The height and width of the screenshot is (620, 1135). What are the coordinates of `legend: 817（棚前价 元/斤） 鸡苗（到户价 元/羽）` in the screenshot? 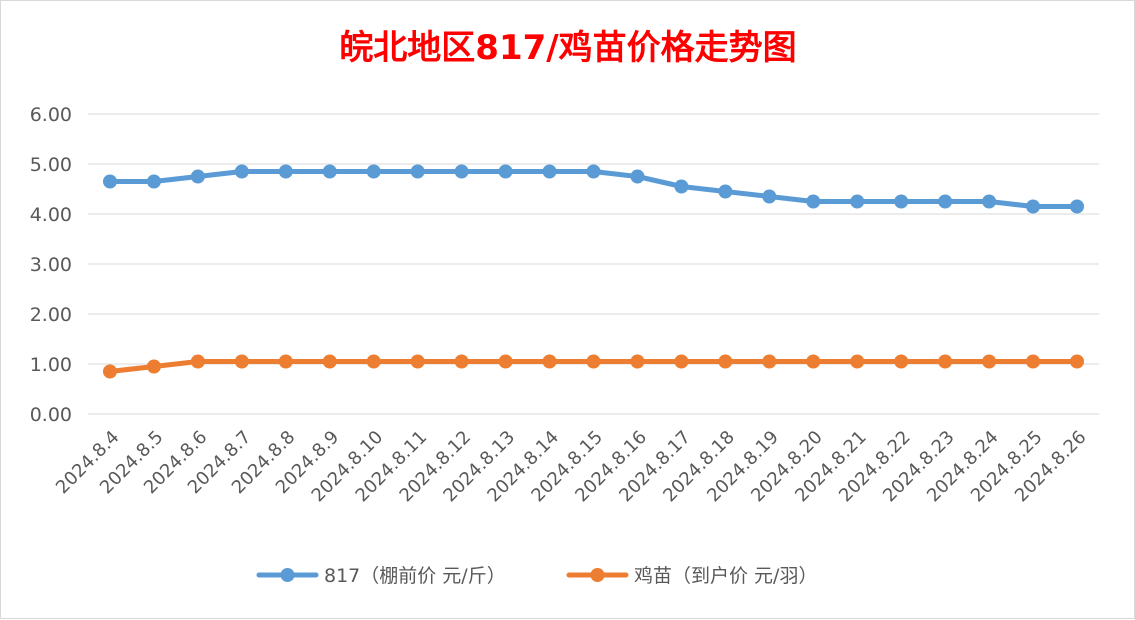 It's located at (536, 576).